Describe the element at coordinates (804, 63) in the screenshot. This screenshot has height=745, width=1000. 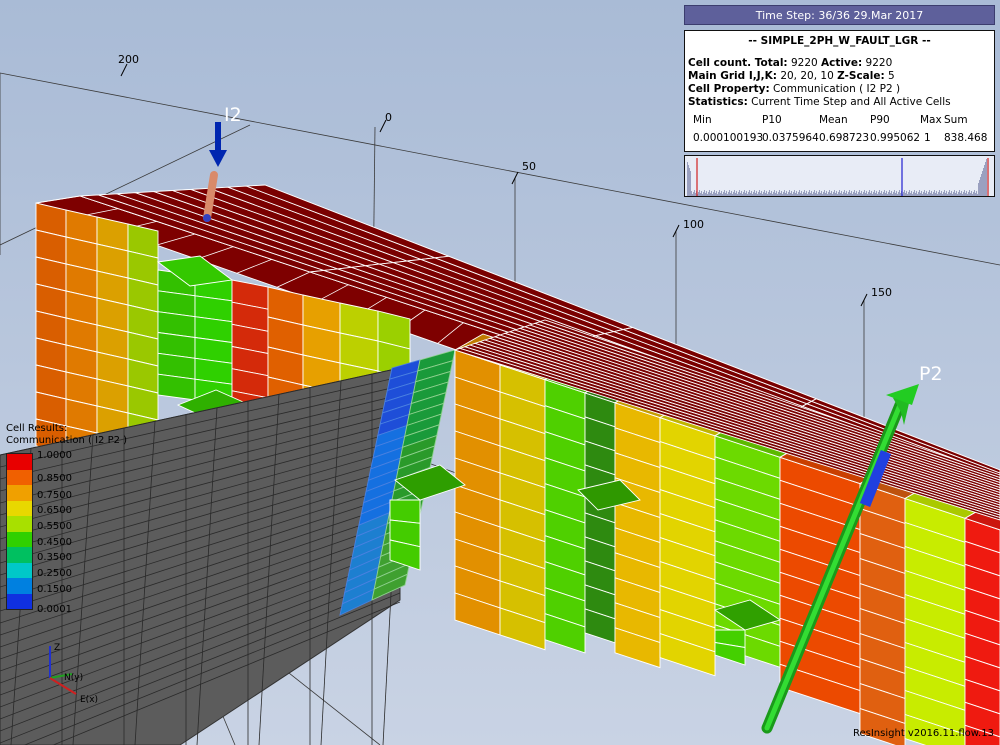
I see `cell-count-total: 9220` at that location.